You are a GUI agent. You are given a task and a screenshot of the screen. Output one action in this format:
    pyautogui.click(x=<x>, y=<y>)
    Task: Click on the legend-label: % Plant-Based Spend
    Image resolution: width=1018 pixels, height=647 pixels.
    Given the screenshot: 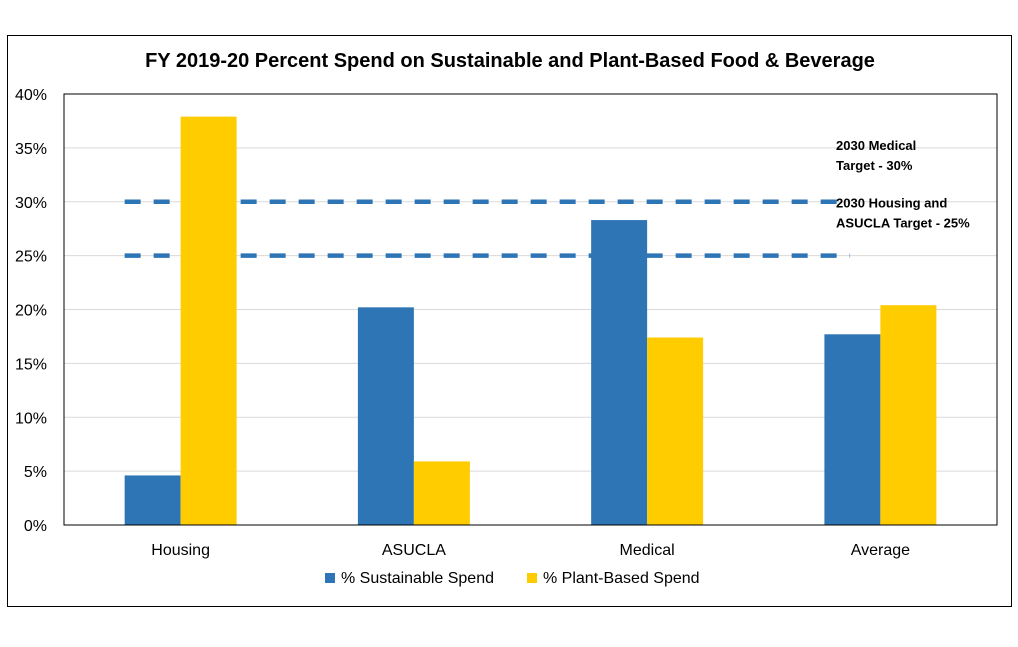 What is the action you would take?
    pyautogui.click(x=621, y=578)
    